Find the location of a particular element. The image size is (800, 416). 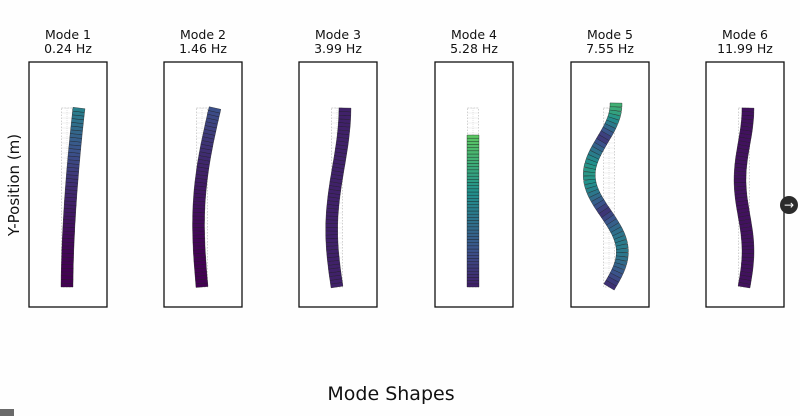

mode-frequency: 11.99 Hz is located at coordinates (745, 48).